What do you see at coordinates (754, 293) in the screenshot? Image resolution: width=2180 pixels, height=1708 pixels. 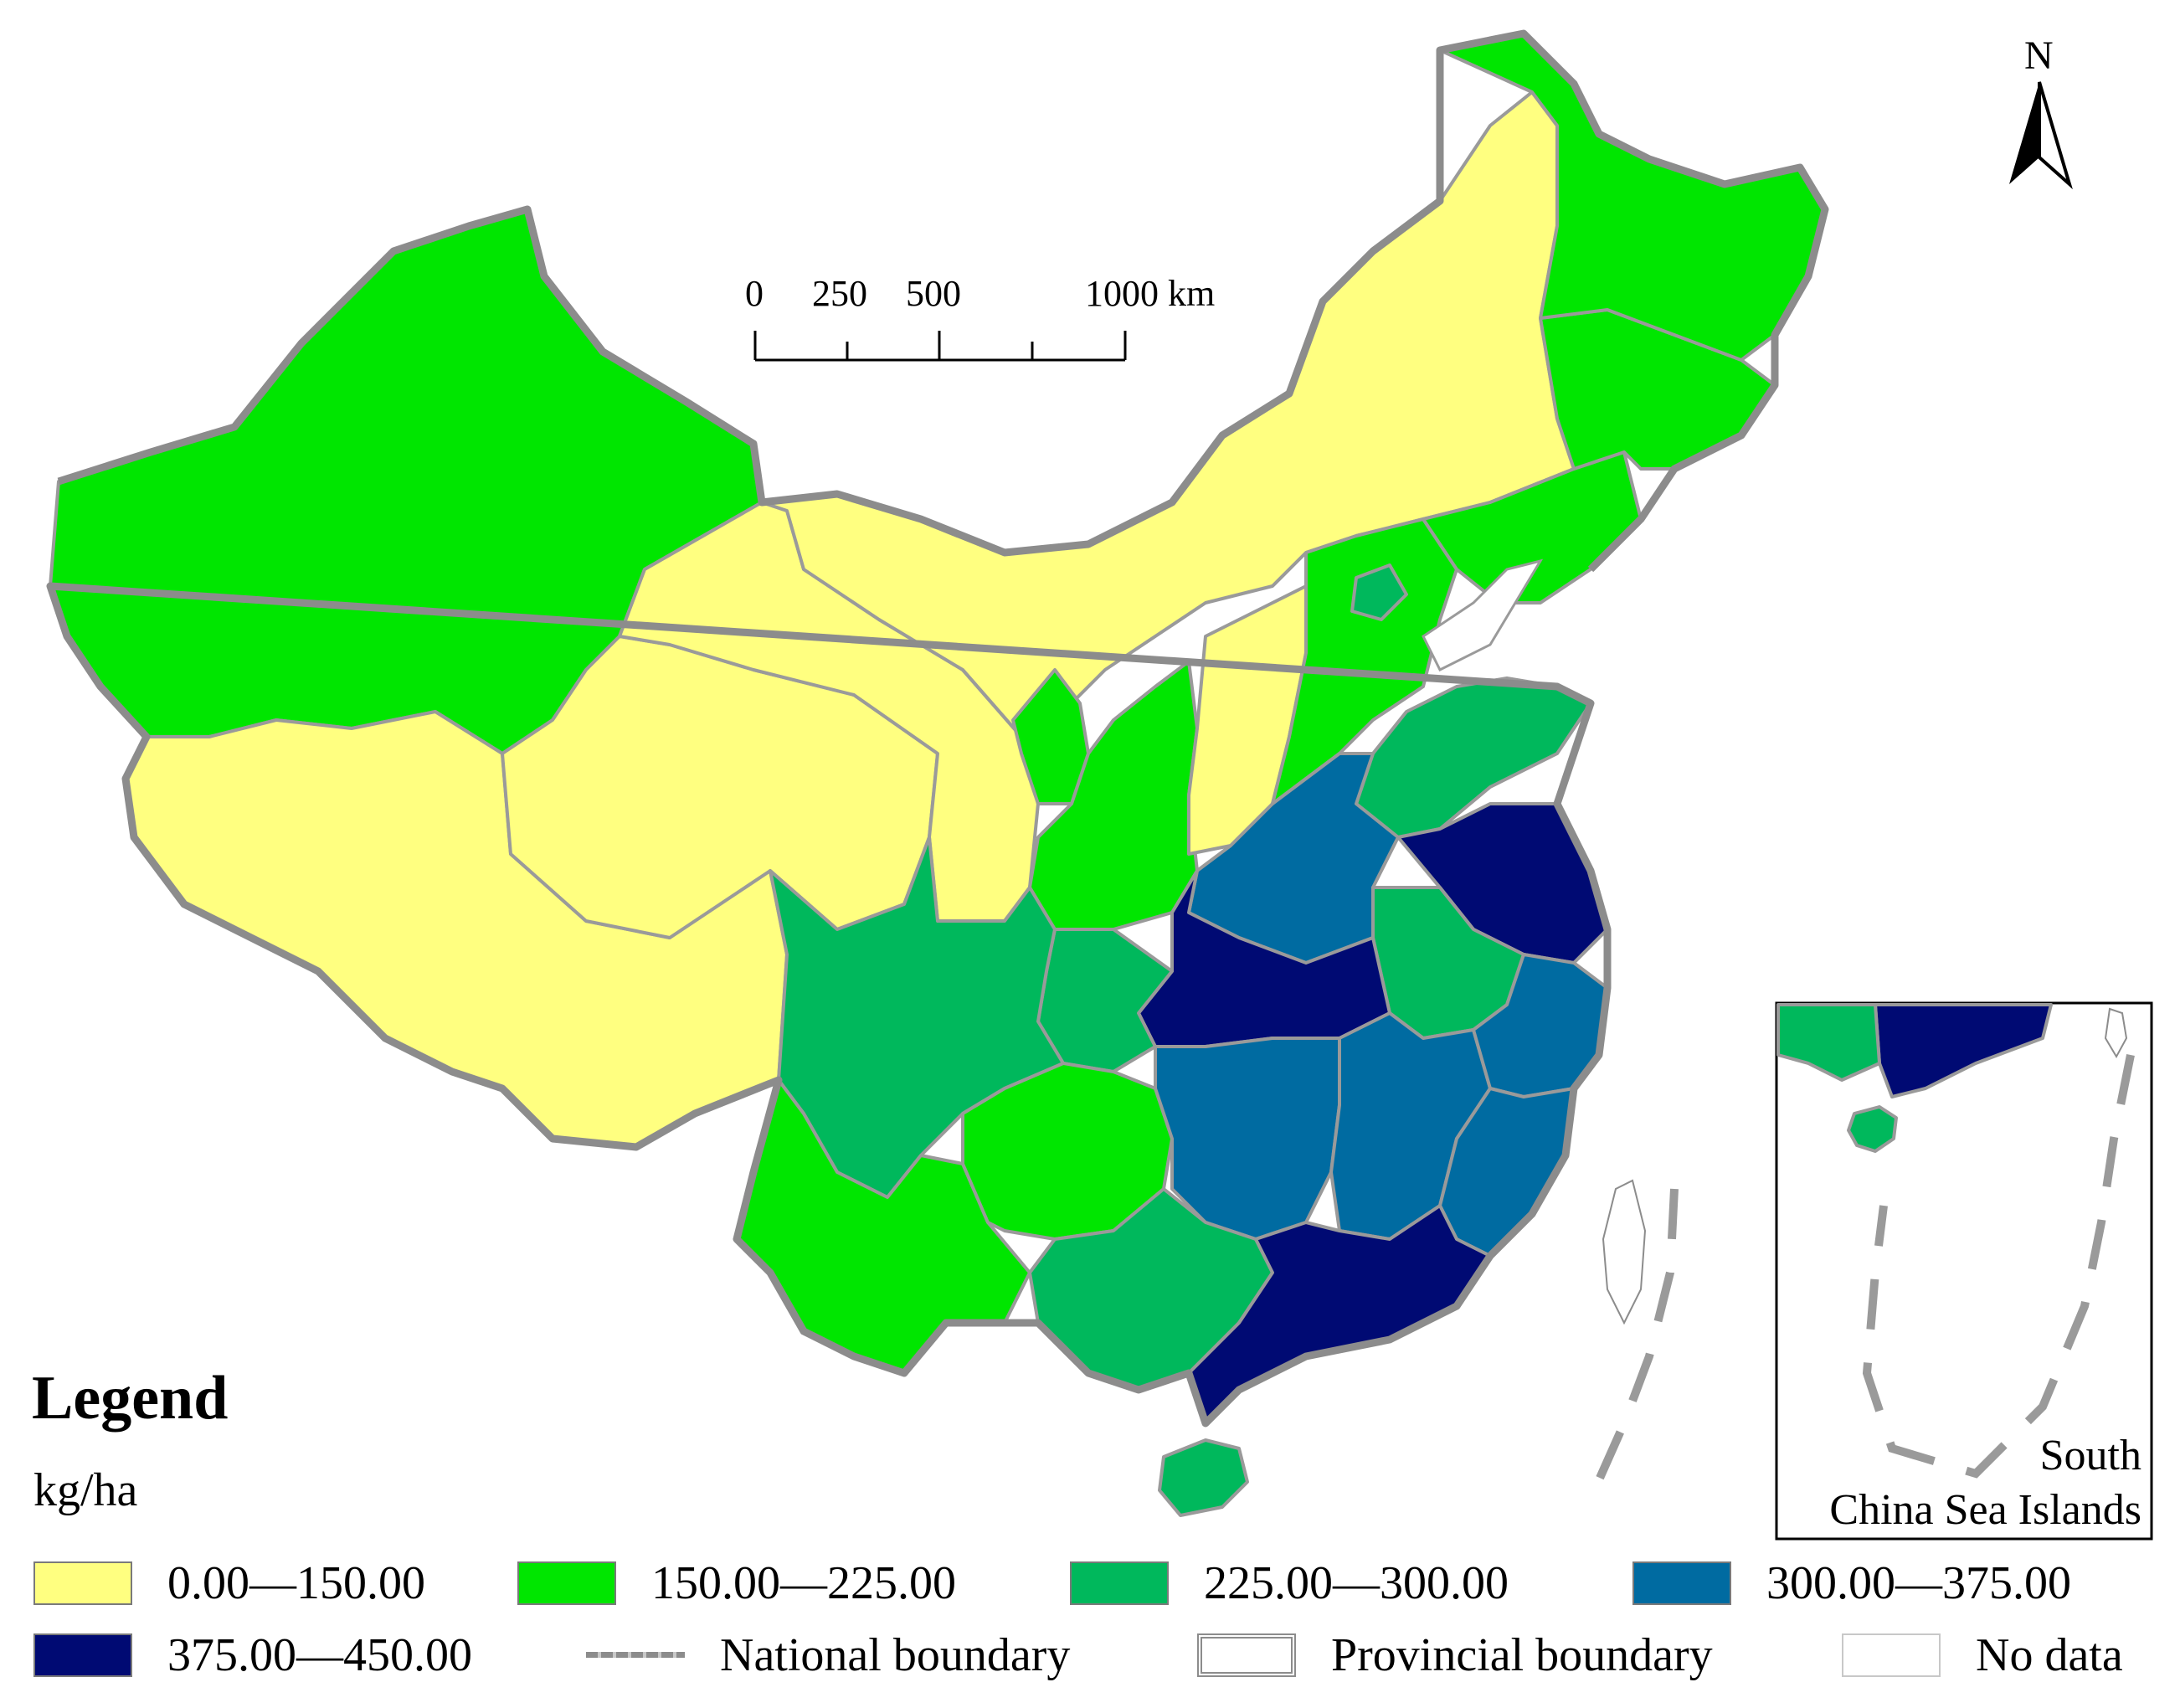 I see `scale-tick-0: 0` at bounding box center [754, 293].